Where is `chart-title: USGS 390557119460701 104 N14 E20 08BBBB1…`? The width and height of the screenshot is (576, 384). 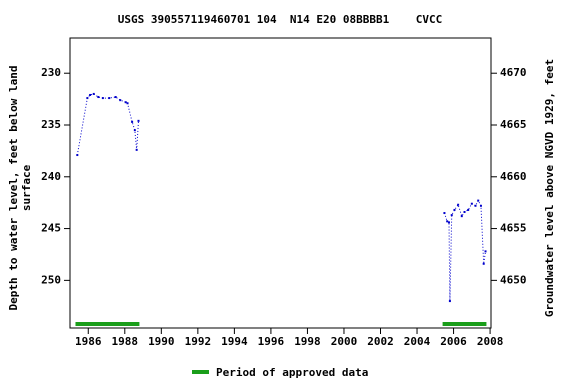 chart-title: USGS 390557119460701 104 N14 E20 08BBBB1… is located at coordinates (280, 19).